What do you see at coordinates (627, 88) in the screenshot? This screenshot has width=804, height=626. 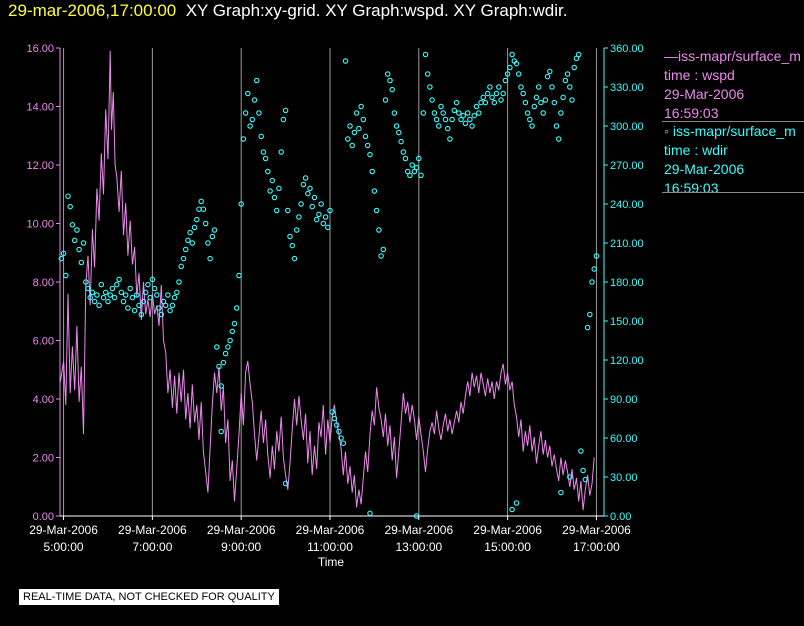 I see `right-y-tick-label: 330.00` at bounding box center [627, 88].